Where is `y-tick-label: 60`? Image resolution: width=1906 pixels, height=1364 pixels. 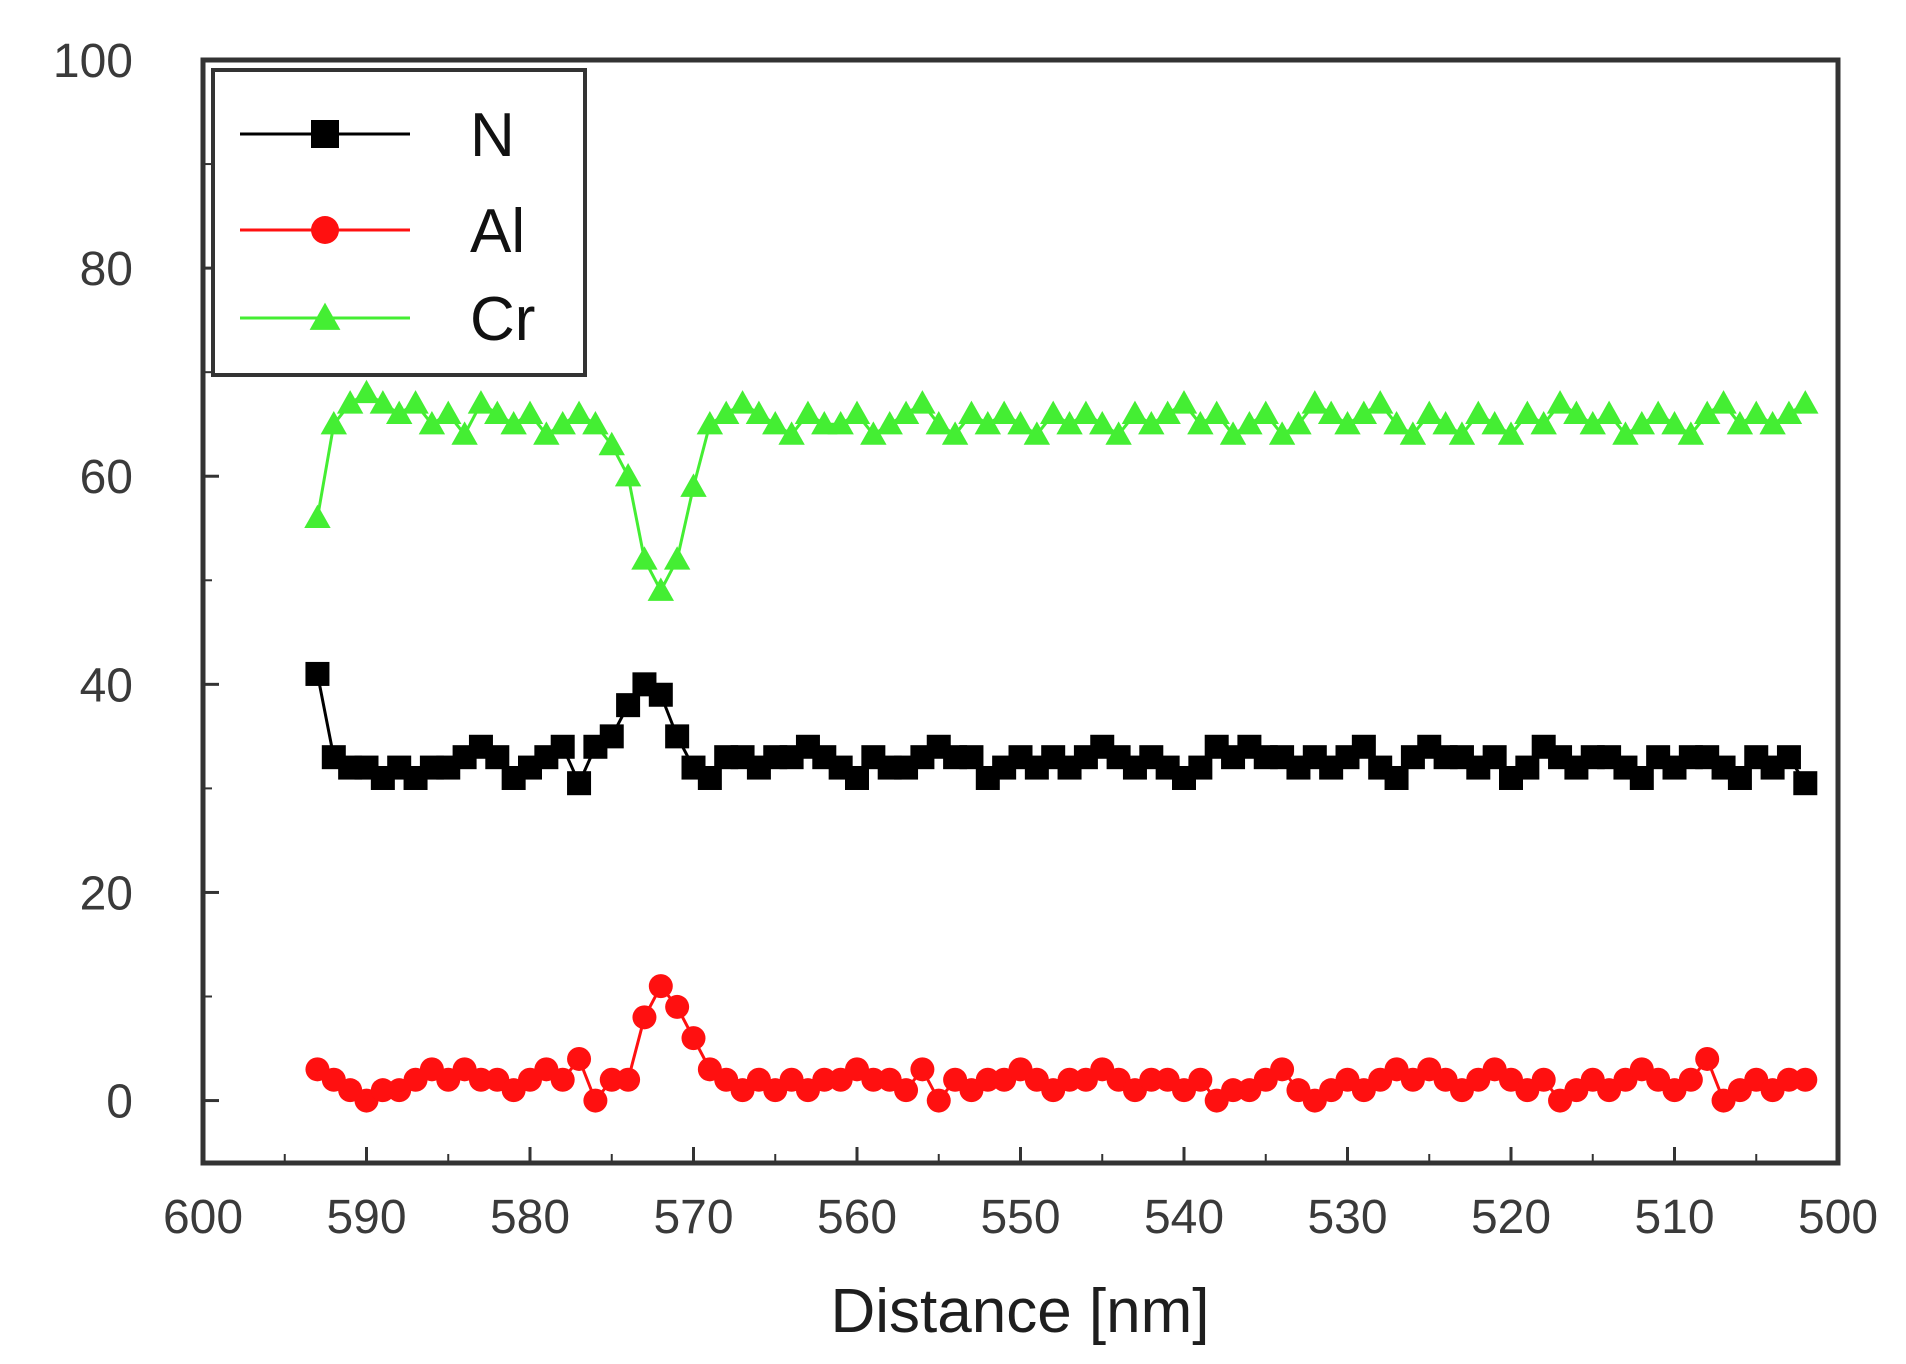 y-tick-label: 60 is located at coordinates (106, 477).